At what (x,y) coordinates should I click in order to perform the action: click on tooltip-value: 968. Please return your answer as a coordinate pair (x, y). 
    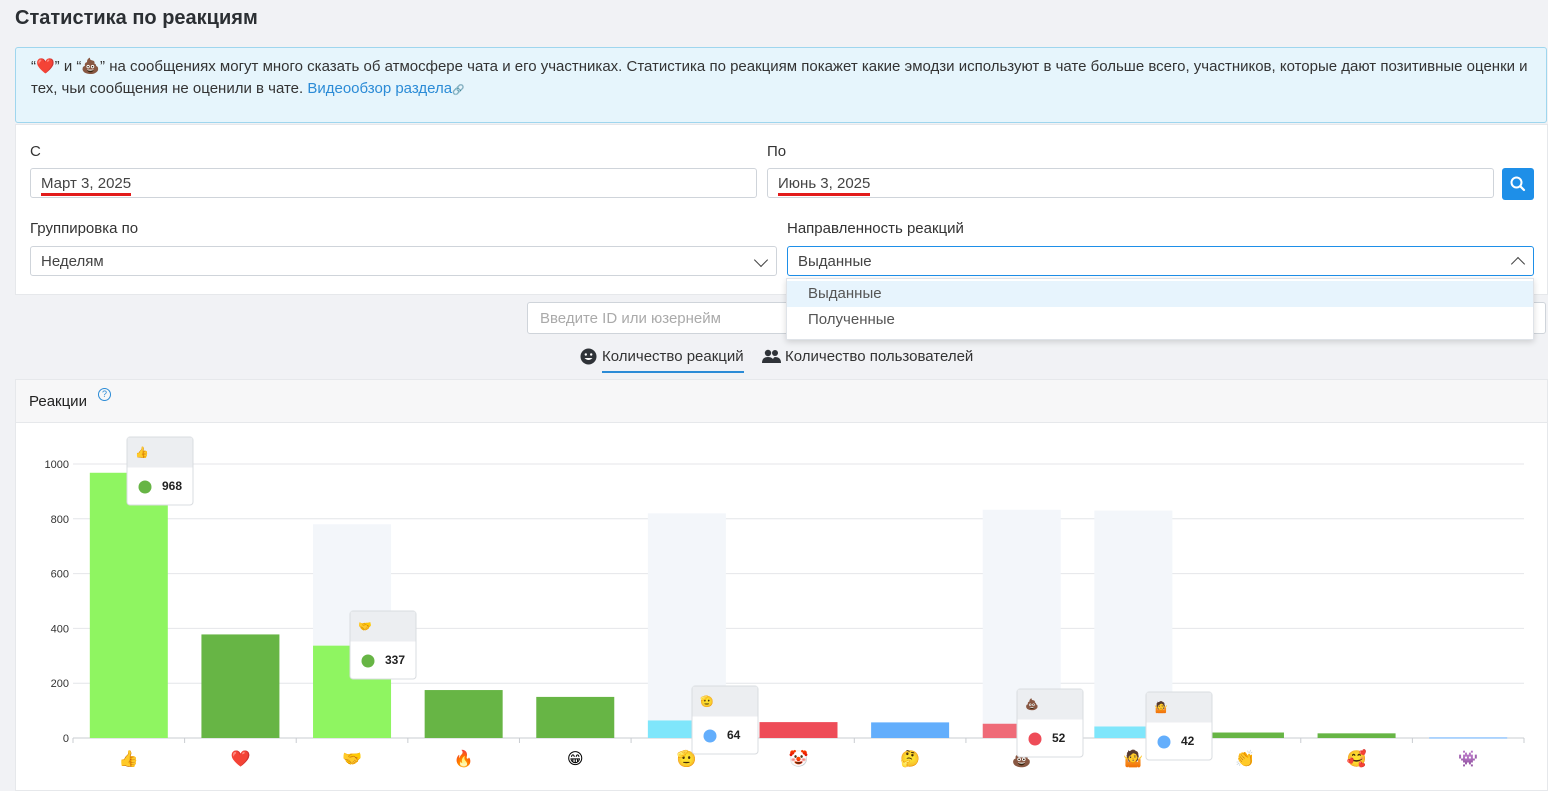
    Looking at the image, I should click on (172, 486).